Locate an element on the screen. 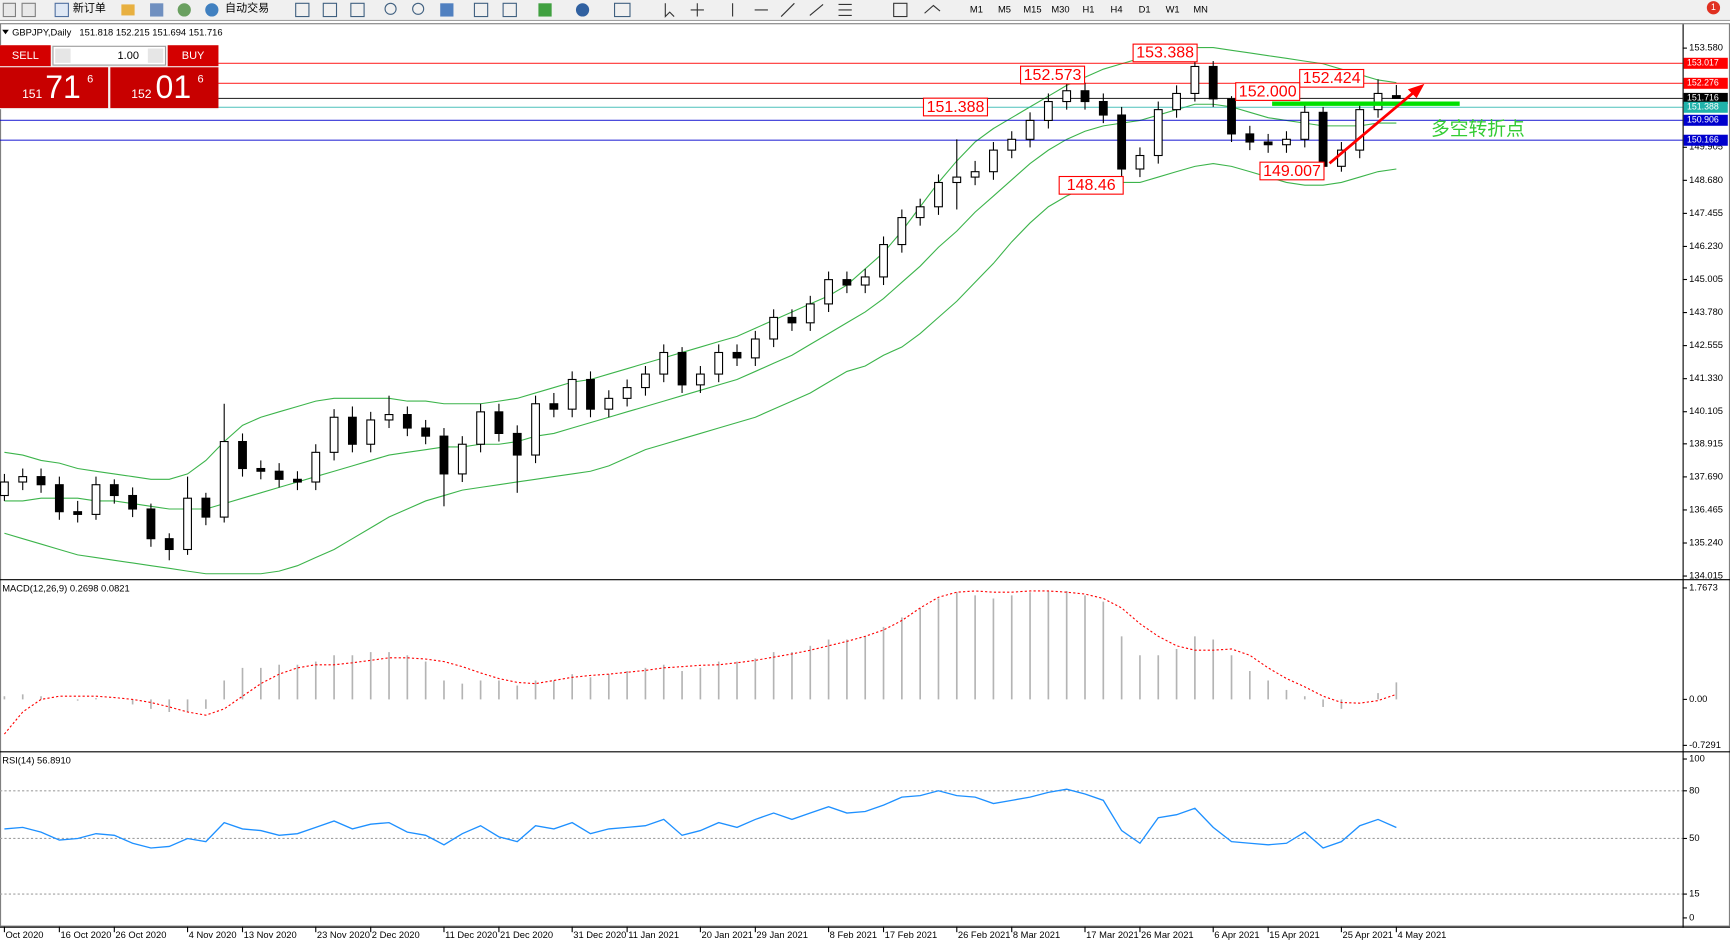 This screenshot has width=1730, height=941. buy-label: BUY is located at coordinates (193, 56).